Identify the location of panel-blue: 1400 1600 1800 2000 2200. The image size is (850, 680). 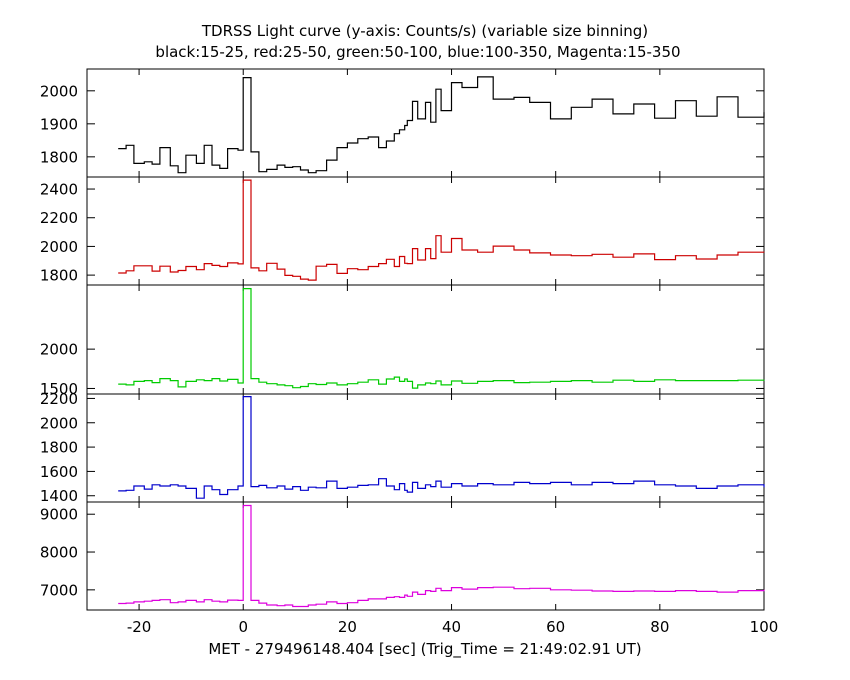
(402, 447).